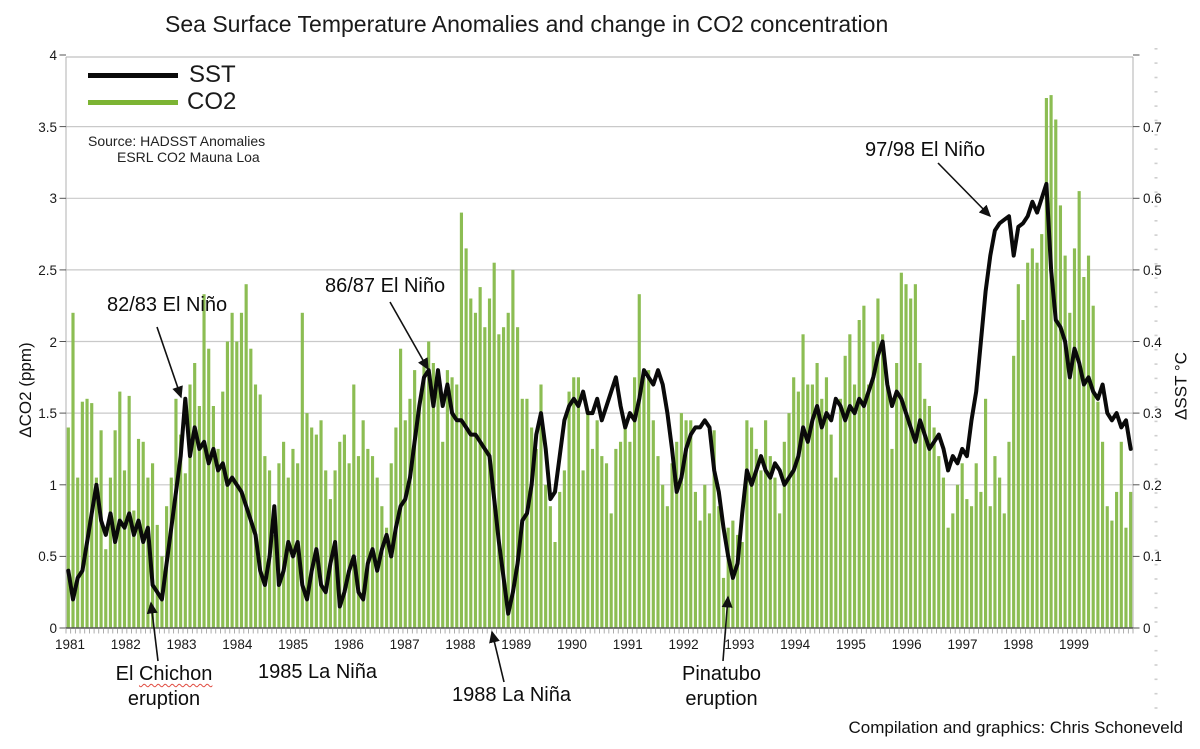  I want to click on x-axis-year-label: 1995, so click(850, 644).